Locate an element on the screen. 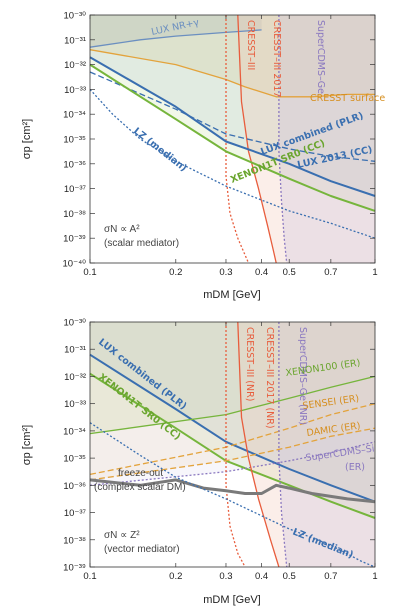 Image resolution: width=415 pixels, height=611 pixels. top-x-tick-label: 0.3 is located at coordinates (225, 272).